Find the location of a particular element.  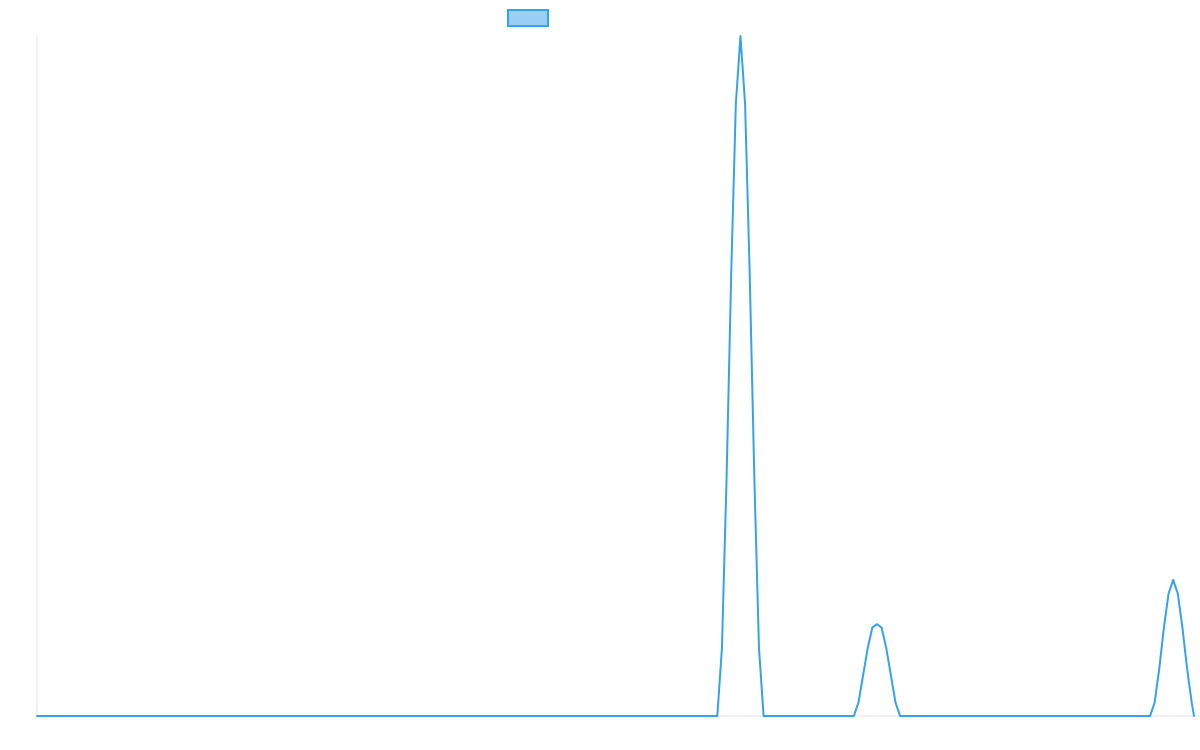

legend-swatch is located at coordinates (528, 18).